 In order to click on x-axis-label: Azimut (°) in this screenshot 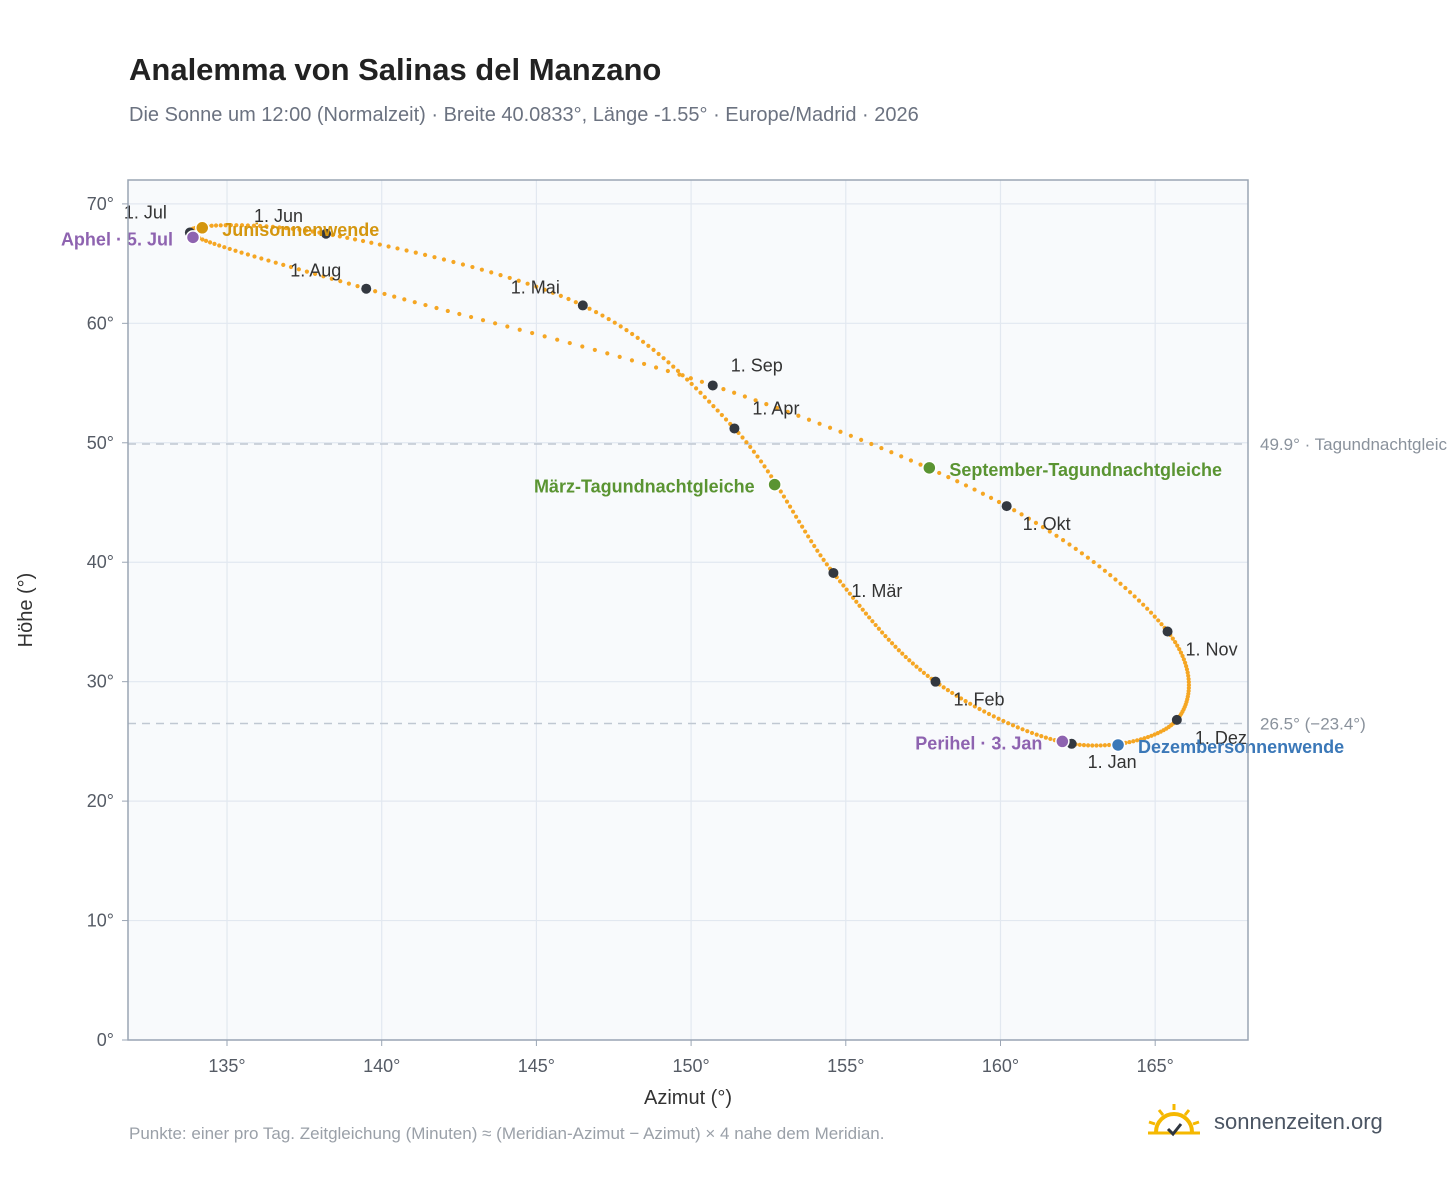, I will do `click(688, 1098)`.